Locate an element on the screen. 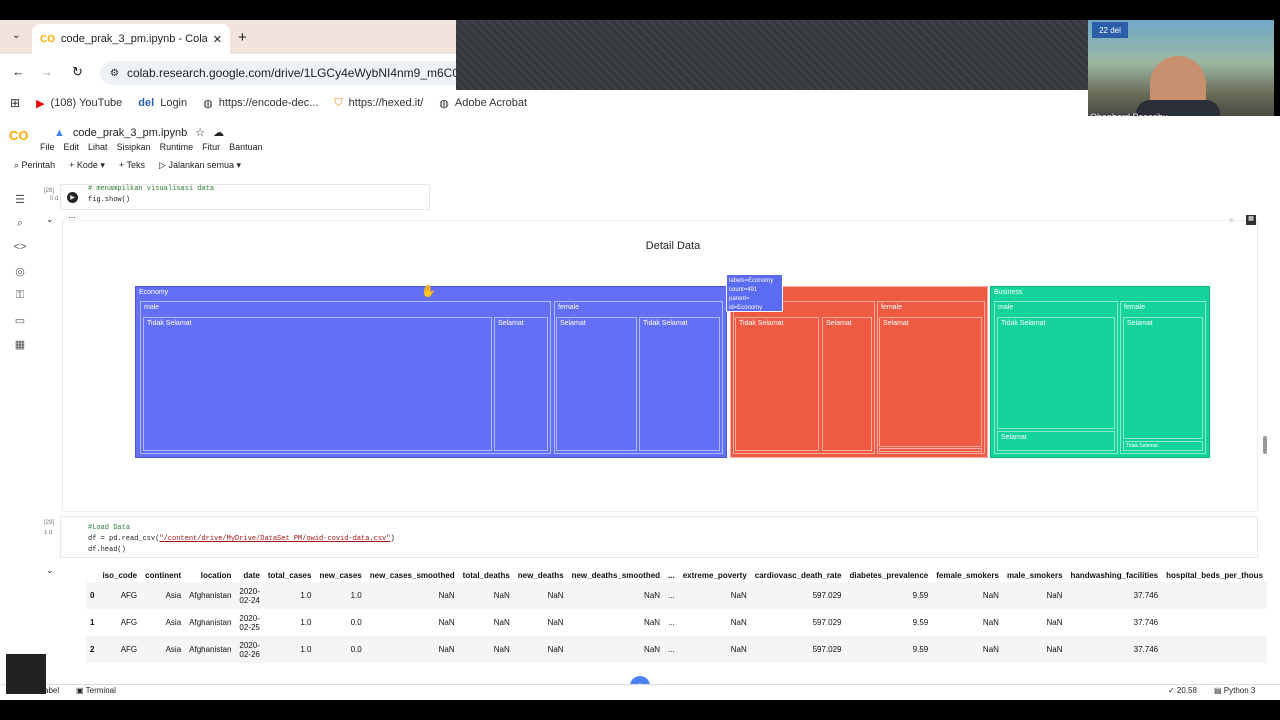 The width and height of the screenshot is (1280, 720). variables-icon: ◎ is located at coordinates (20, 272).